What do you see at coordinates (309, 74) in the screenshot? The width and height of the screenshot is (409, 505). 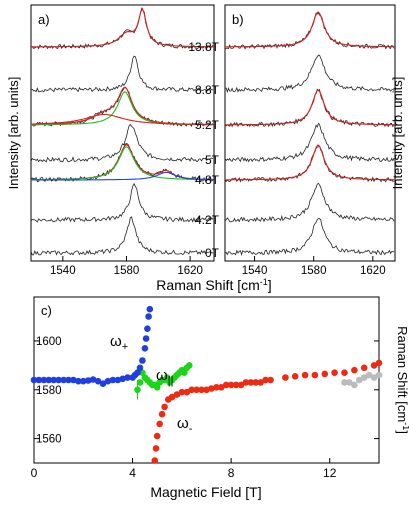 I see `spectrum-b-8.8T` at bounding box center [309, 74].